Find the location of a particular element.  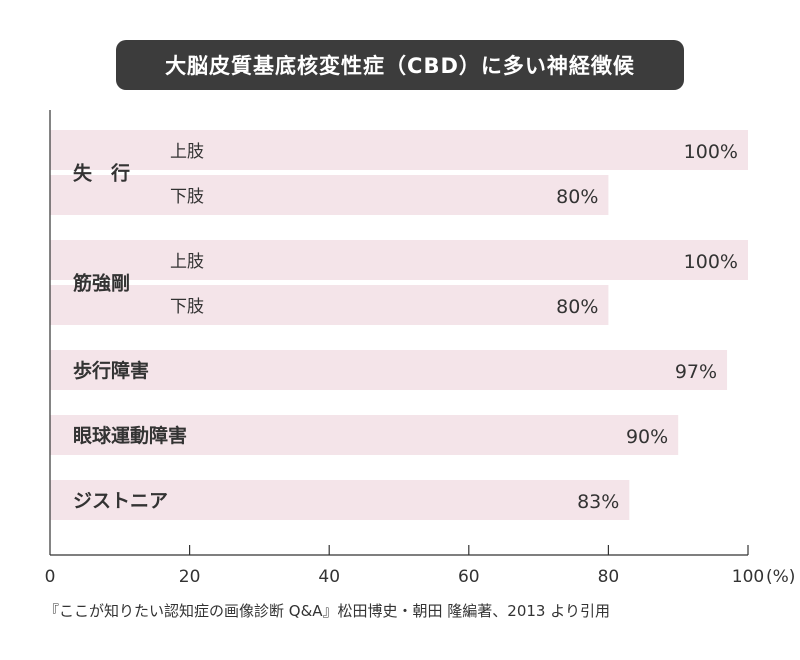

category-label: 歩行障害 is located at coordinates (111, 370).